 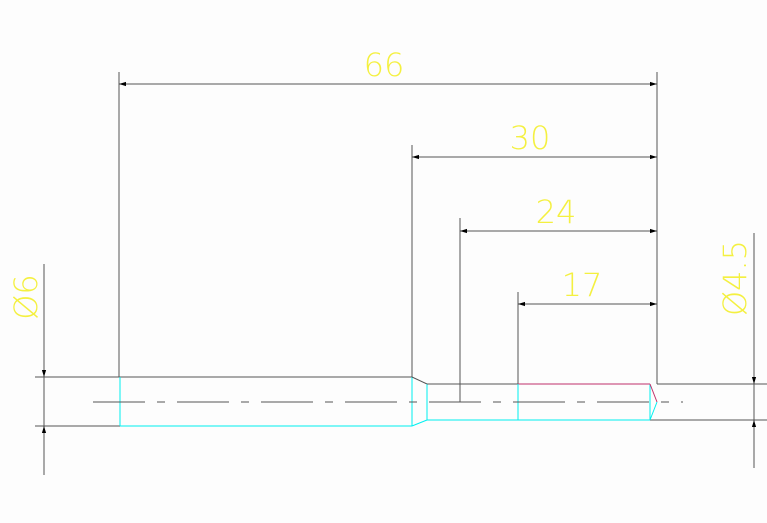 What do you see at coordinates (530, 138) in the screenshot?
I see `dim-30-text: 30` at bounding box center [530, 138].